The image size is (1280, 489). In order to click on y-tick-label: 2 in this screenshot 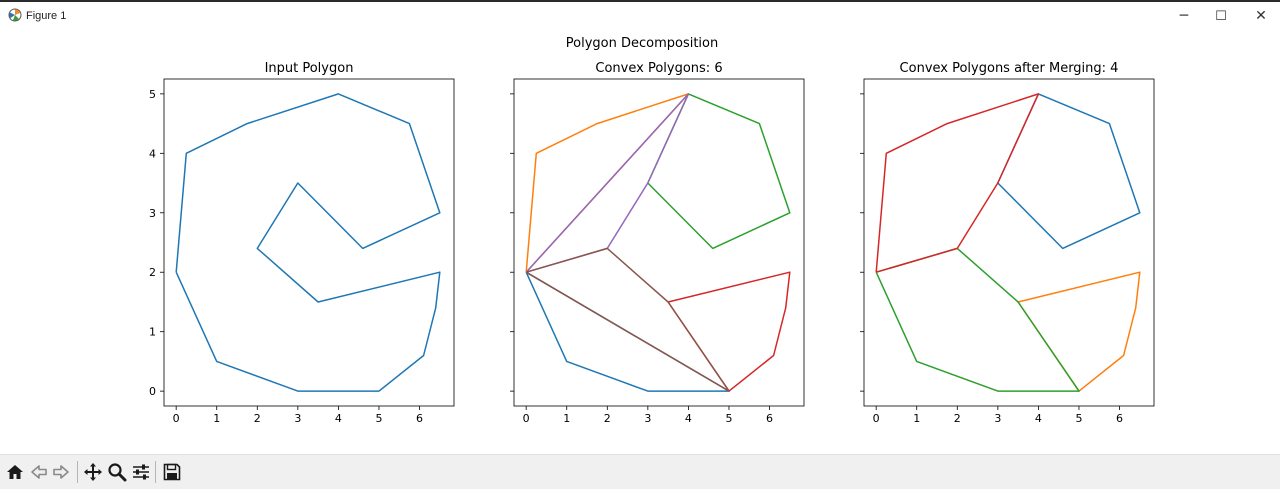, I will do `click(152, 272)`.